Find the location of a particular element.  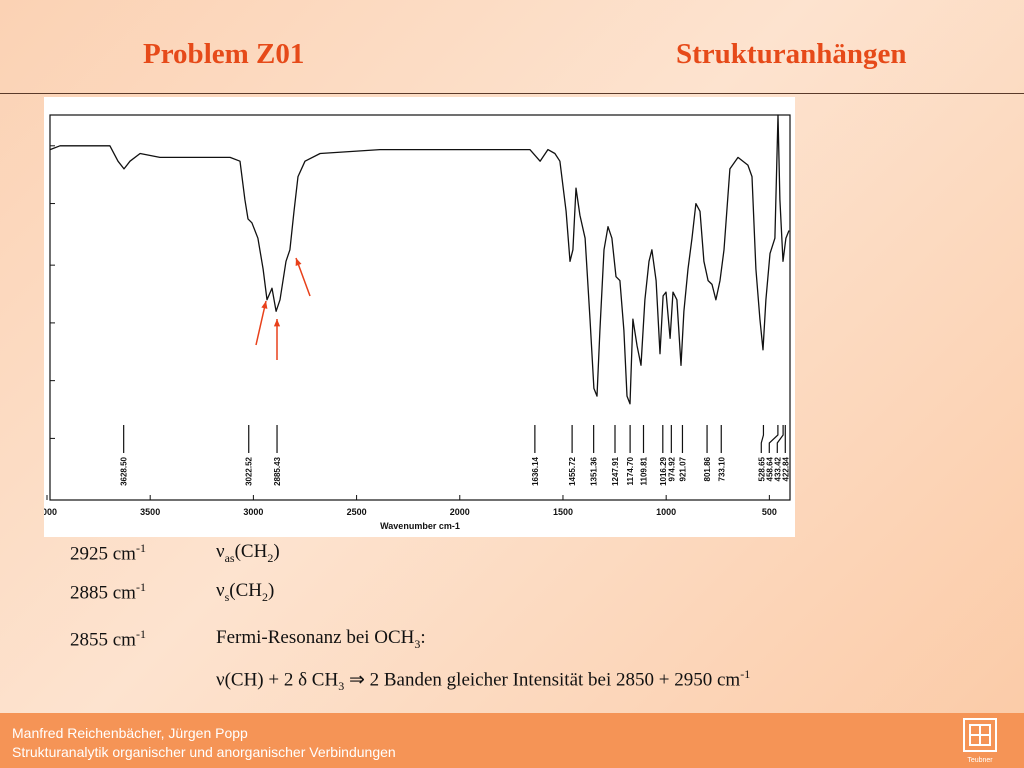

header-rule is located at coordinates (512, 93).